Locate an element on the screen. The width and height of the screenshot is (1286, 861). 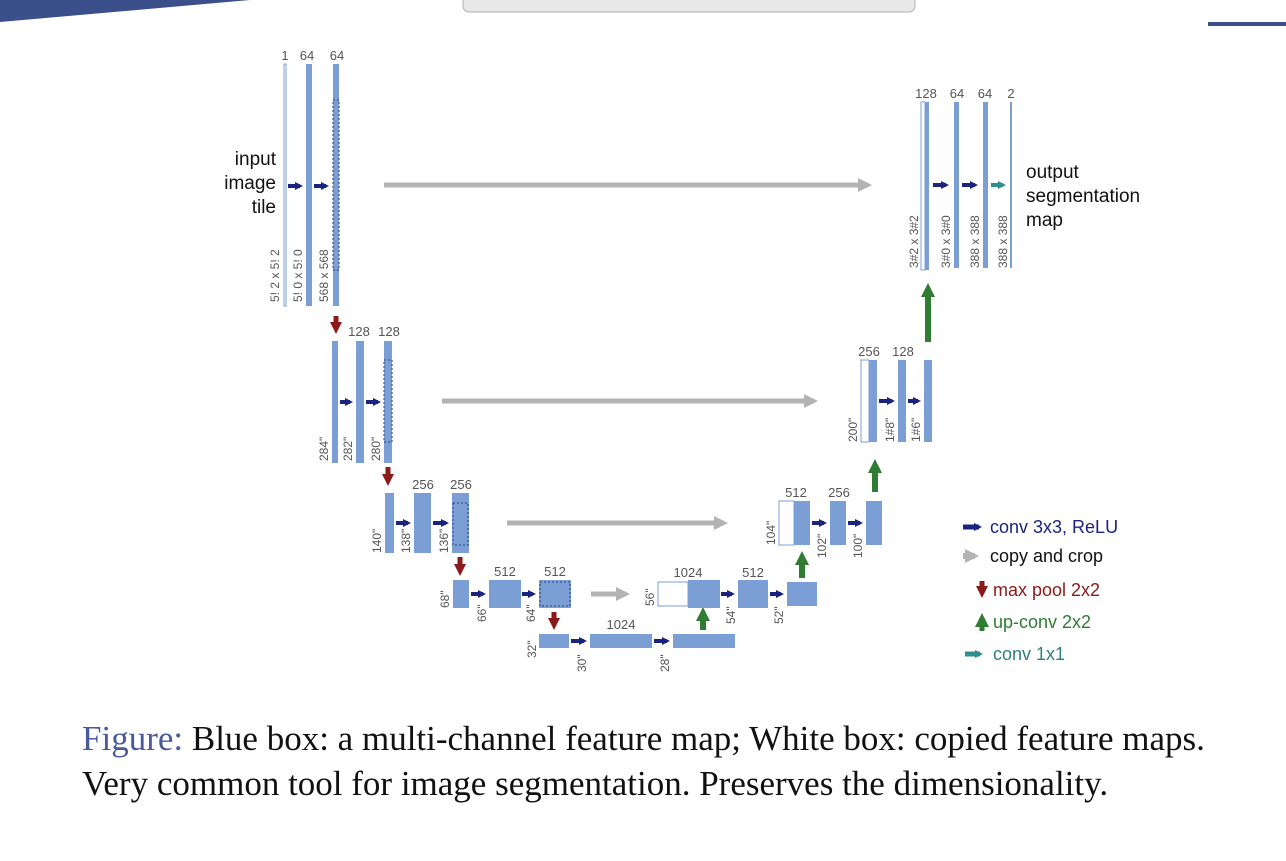
feature-map-l4-b is located at coordinates (505, 594).